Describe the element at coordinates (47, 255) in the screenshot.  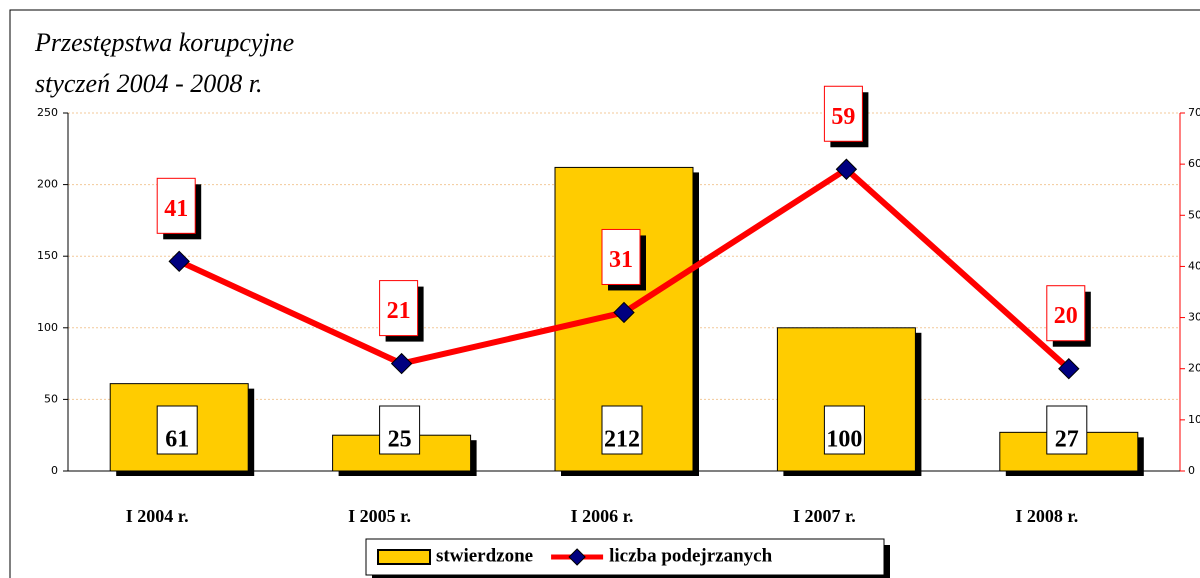
I see `y-tick-label: 150` at that location.